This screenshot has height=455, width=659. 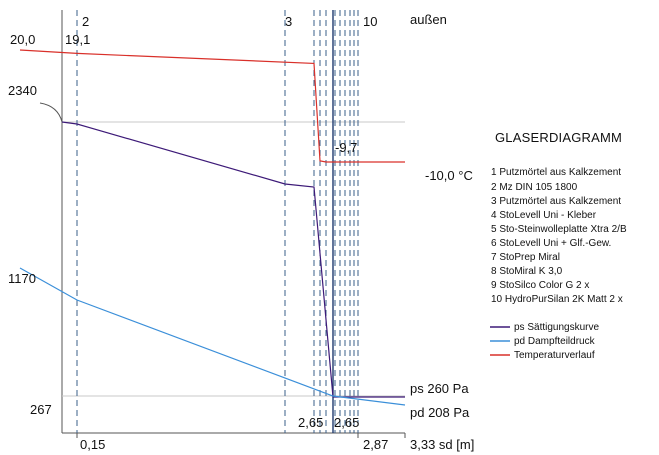 I want to click on layer-number-2: 2, so click(x=85, y=21).